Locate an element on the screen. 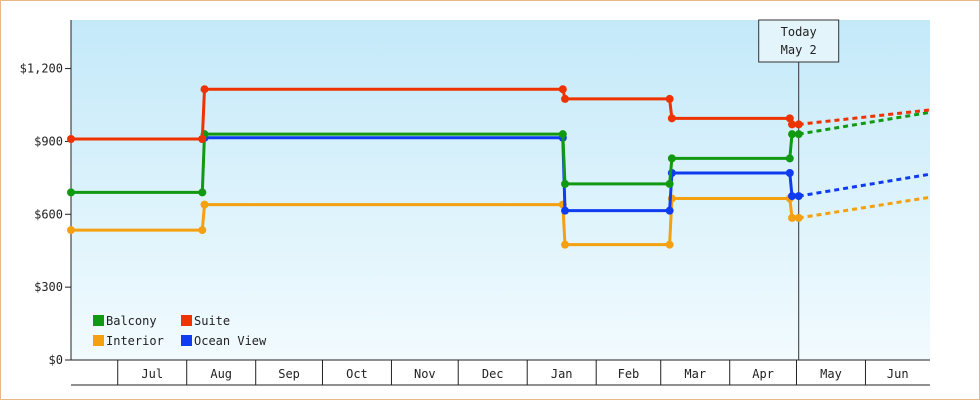 Image resolution: width=980 pixels, height=400 pixels. legend-swatch-suite is located at coordinates (186, 320).